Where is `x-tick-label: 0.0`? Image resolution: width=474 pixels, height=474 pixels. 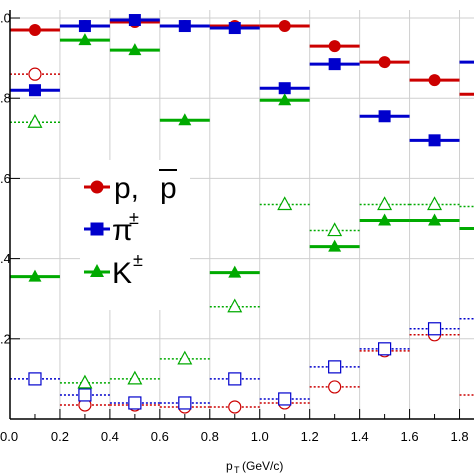 x-tick-label: 0.0 is located at coordinates (9, 436).